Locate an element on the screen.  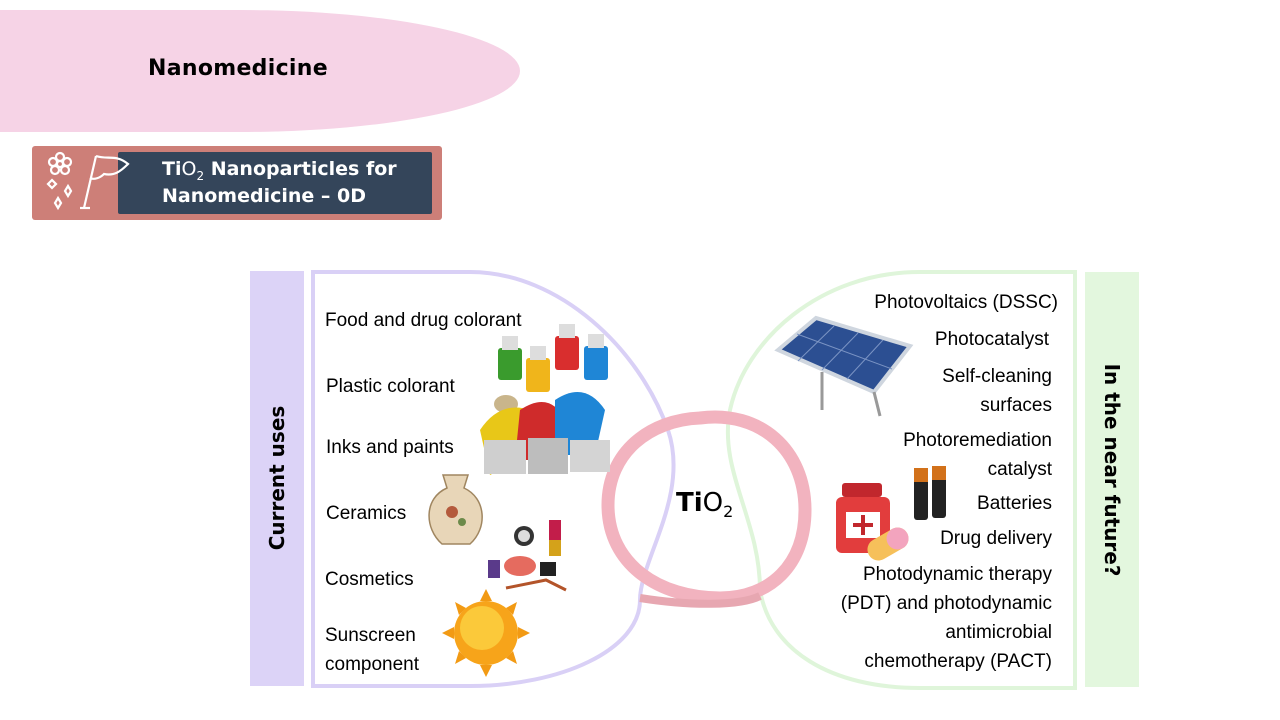
flower-flag-icon is located at coordinates (88, 181).